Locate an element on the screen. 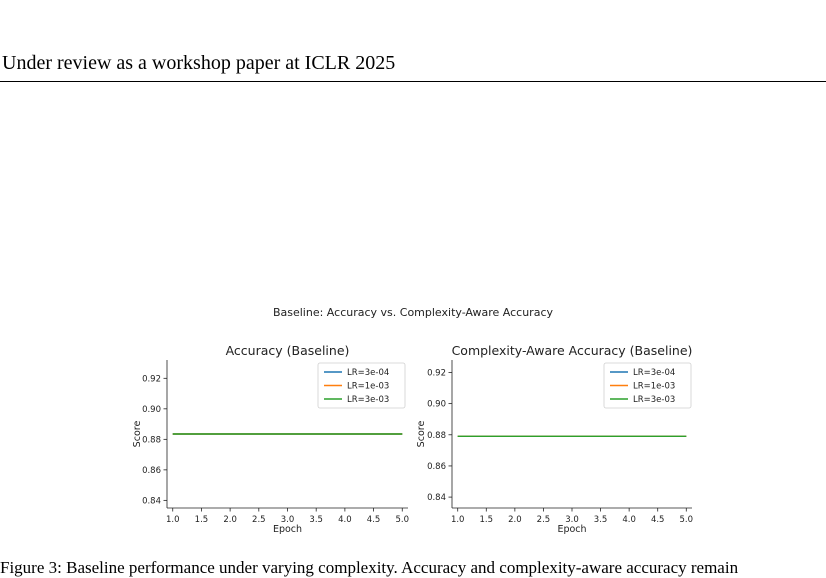  header-rule is located at coordinates (413, 81).